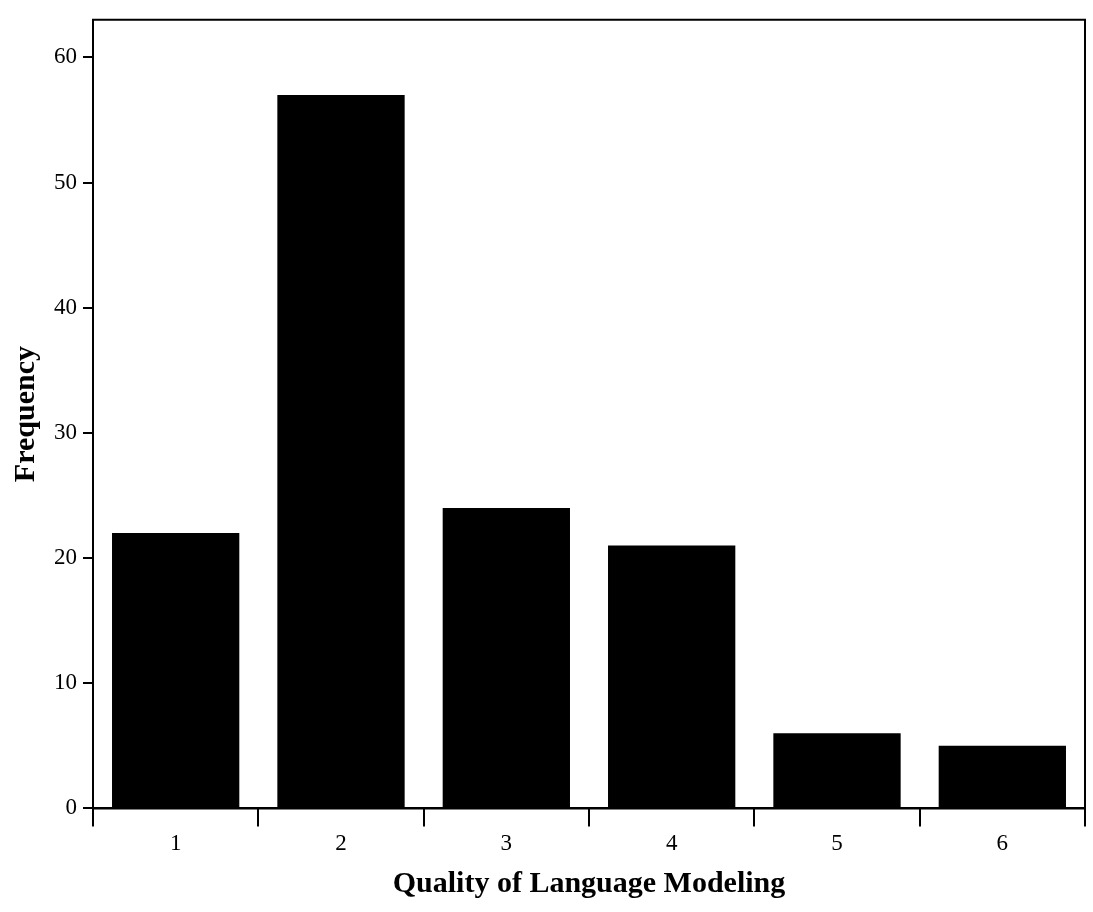 This screenshot has width=1093, height=912. I want to click on y-axis-title: Frequency, so click(23, 414).